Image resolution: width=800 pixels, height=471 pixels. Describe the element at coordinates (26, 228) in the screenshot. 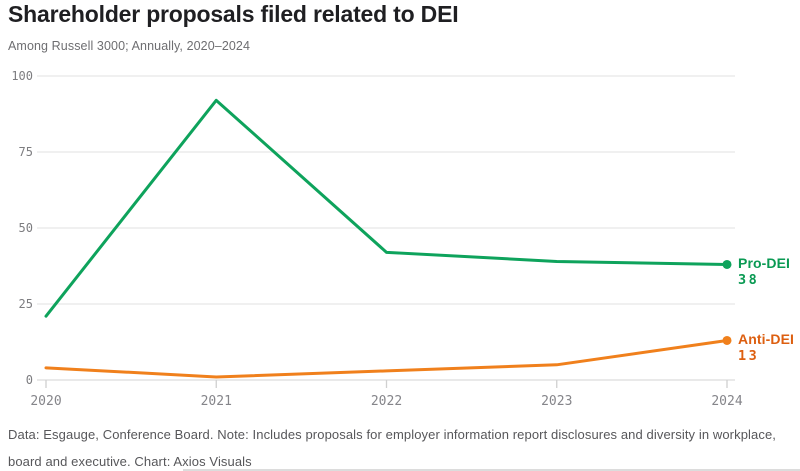

I see `y-tick-label: 50` at that location.